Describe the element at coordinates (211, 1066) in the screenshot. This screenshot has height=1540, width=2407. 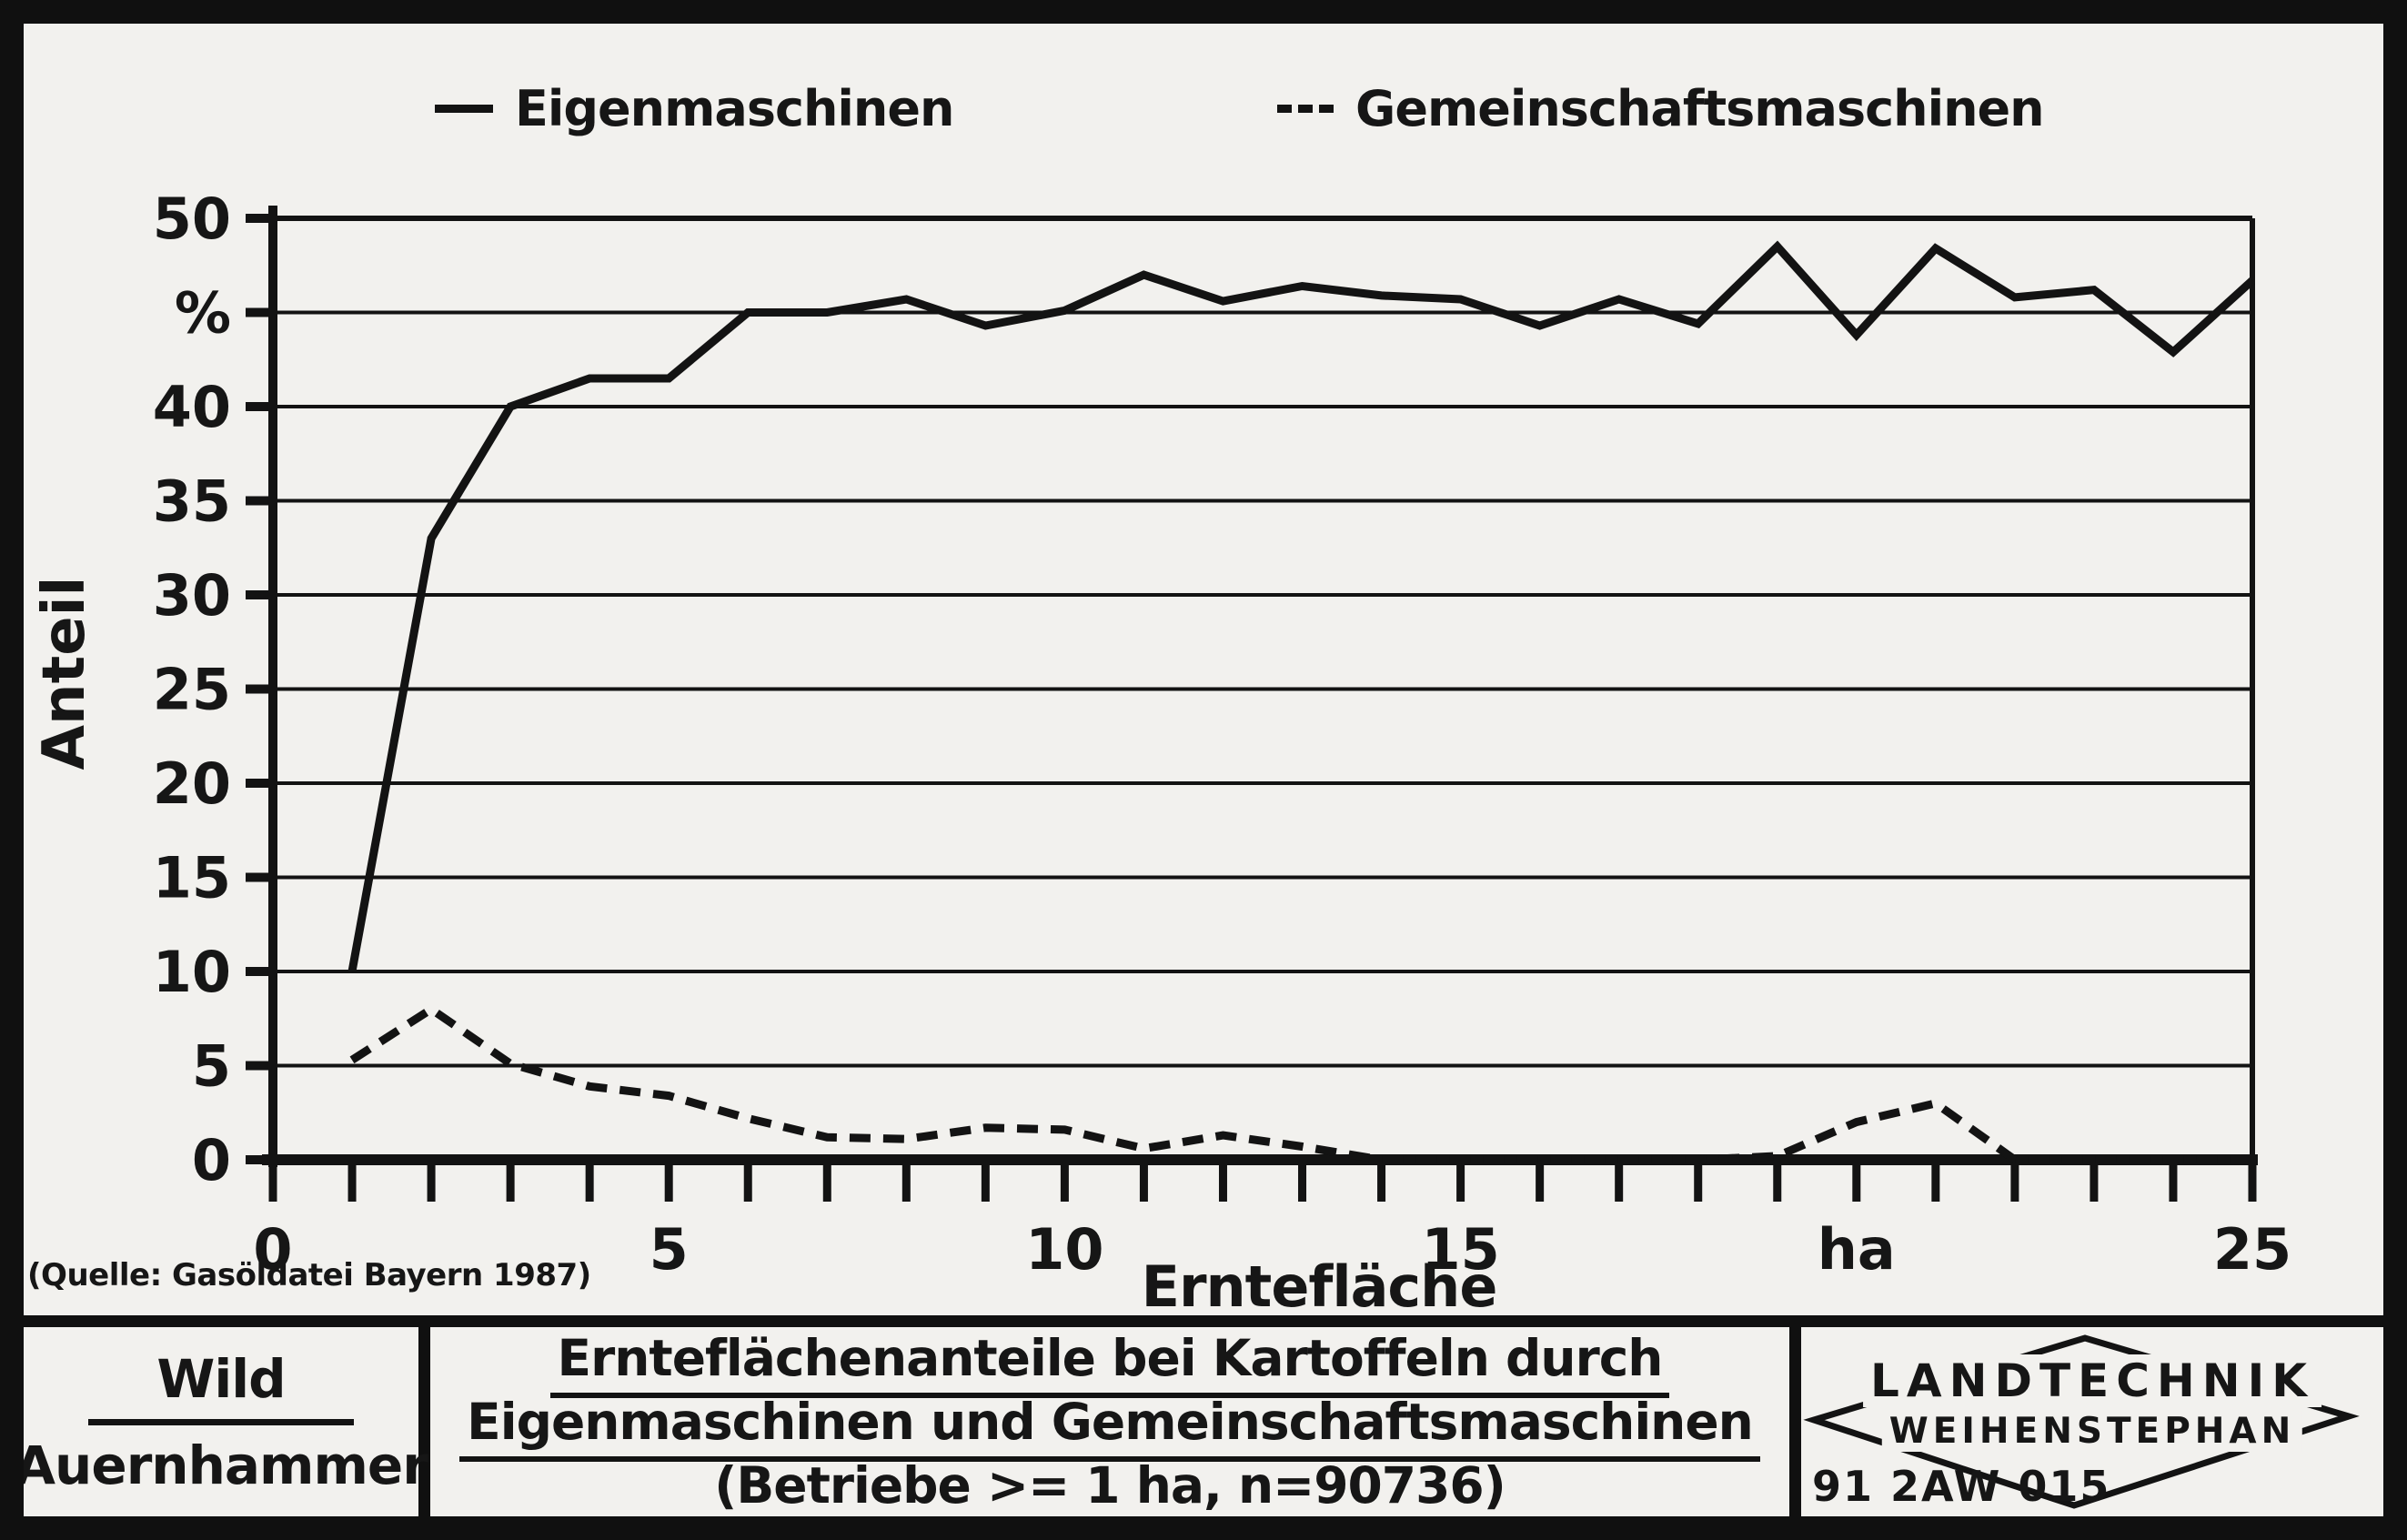
I see `y-tick-label-5: 5` at that location.